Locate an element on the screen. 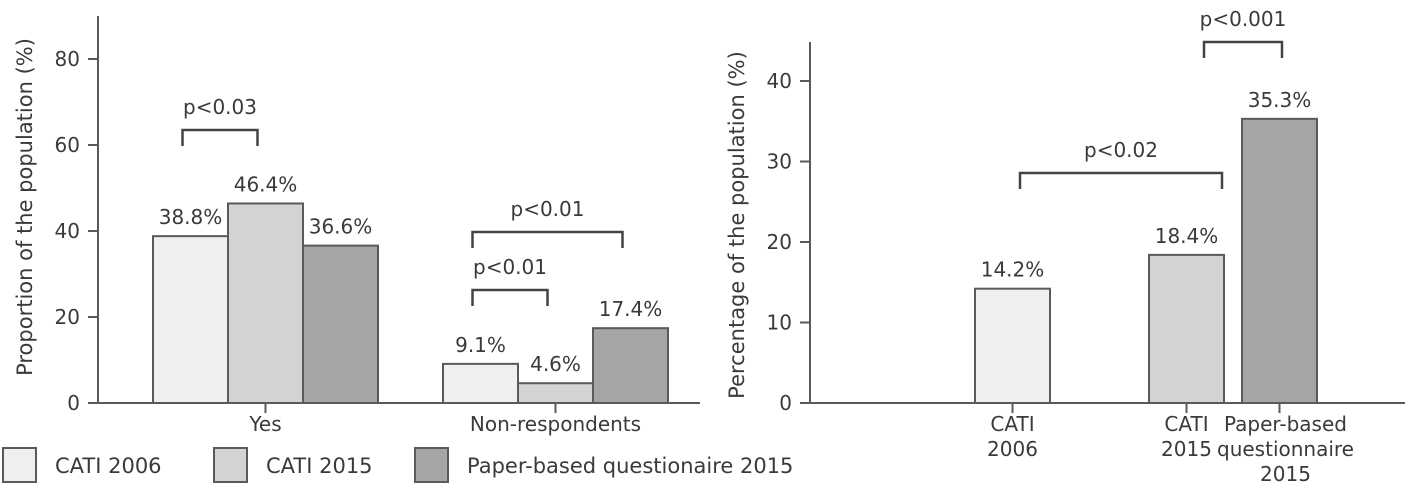 The image size is (1417, 498). left-x-tick-label: Non-respondents is located at coordinates (555, 424).